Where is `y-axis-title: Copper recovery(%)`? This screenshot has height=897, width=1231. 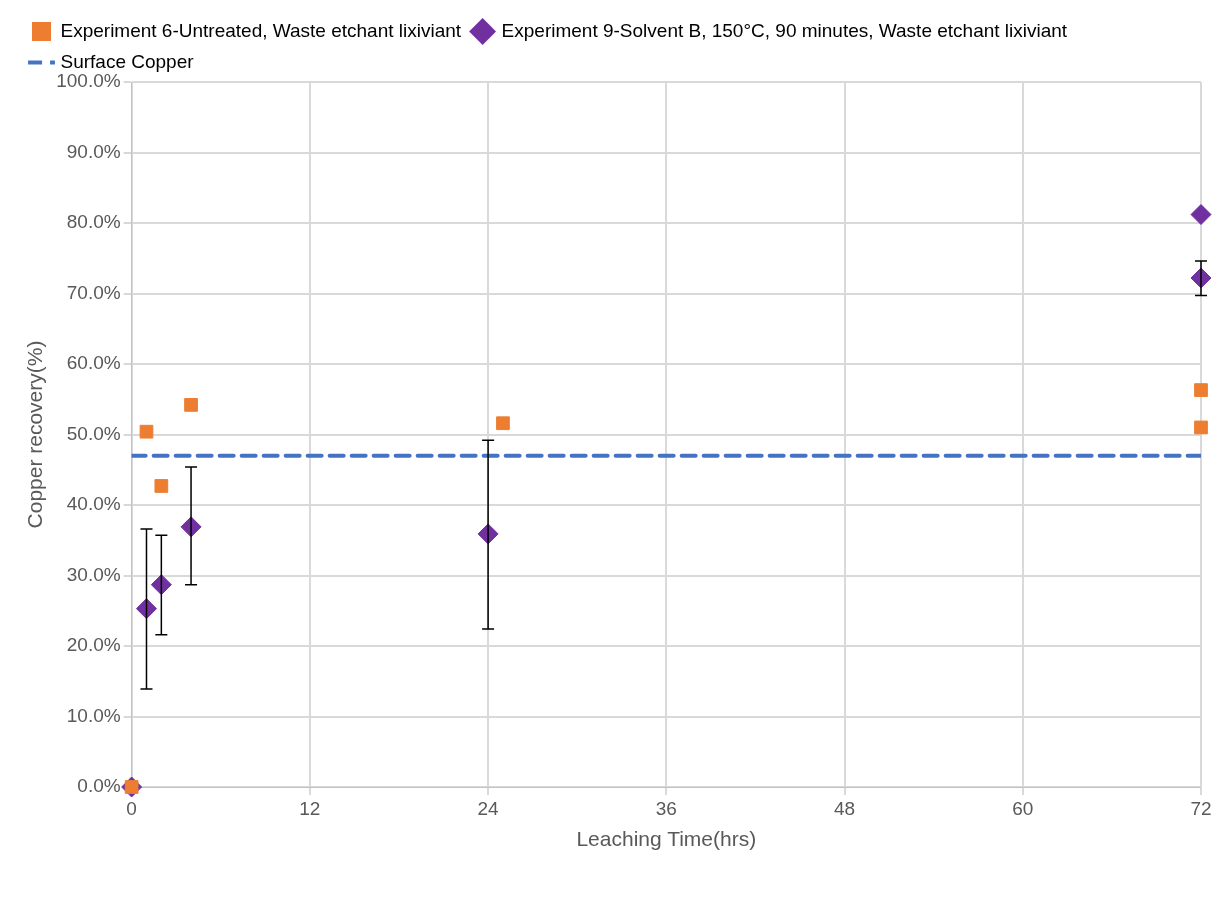 y-axis-title: Copper recovery(%) is located at coordinates (35, 434).